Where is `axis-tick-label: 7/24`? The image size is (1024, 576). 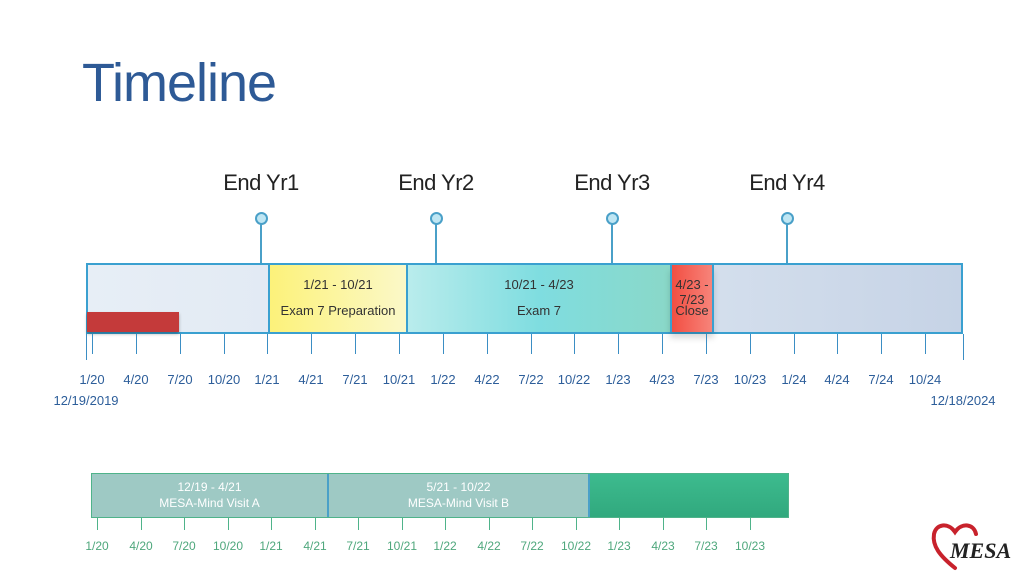 axis-tick-label: 7/24 is located at coordinates (881, 379).